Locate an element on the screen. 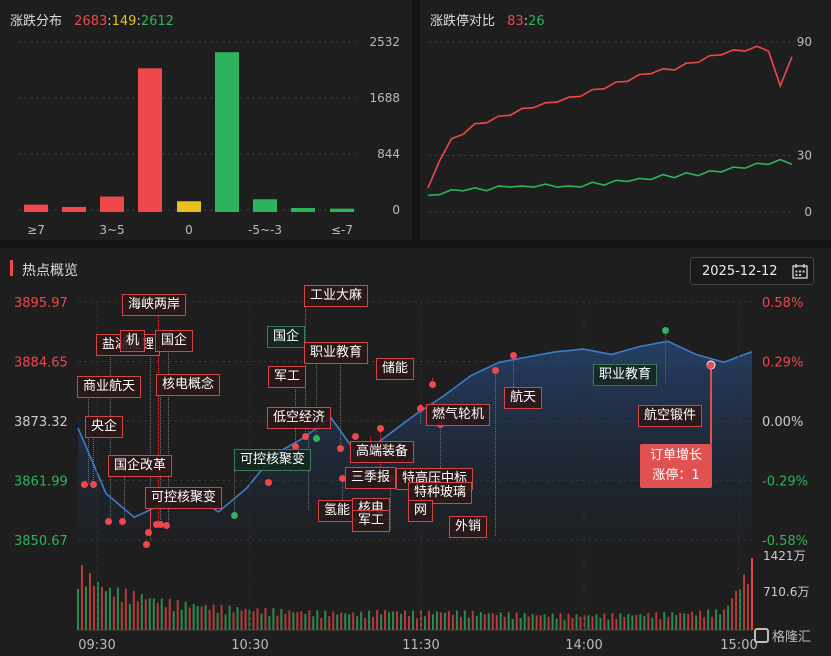  limit-up-count: 83 is located at coordinates (515, 21).